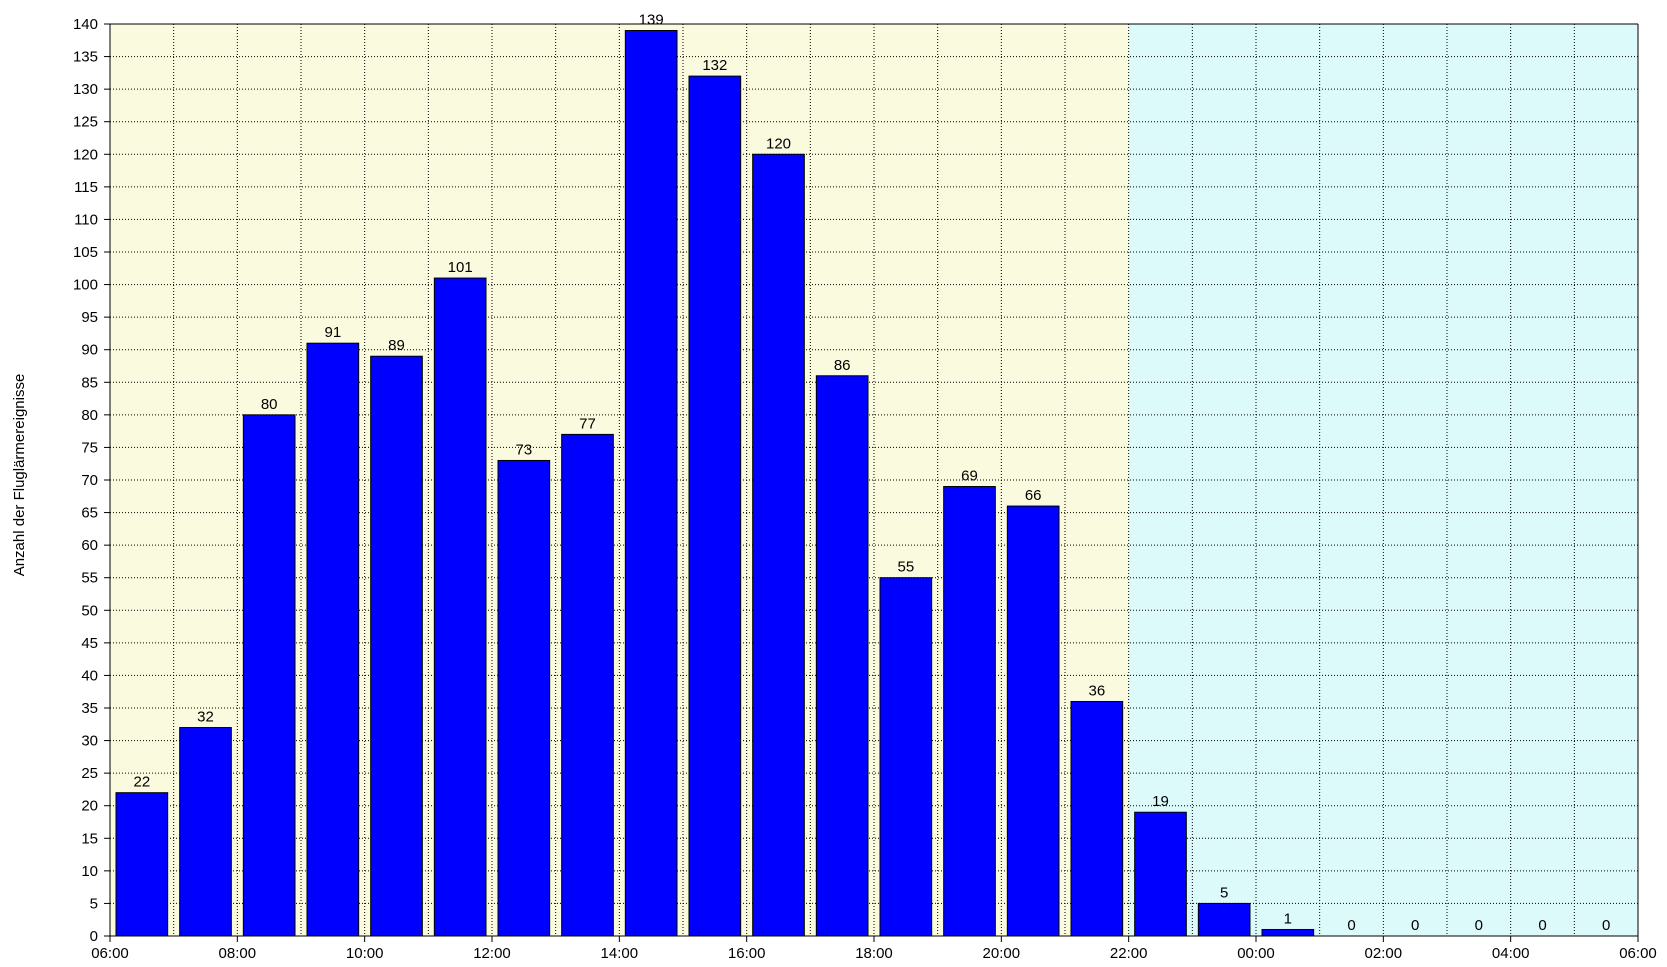  What do you see at coordinates (89, 675) in the screenshot?
I see `y-tick-label: 40` at bounding box center [89, 675].